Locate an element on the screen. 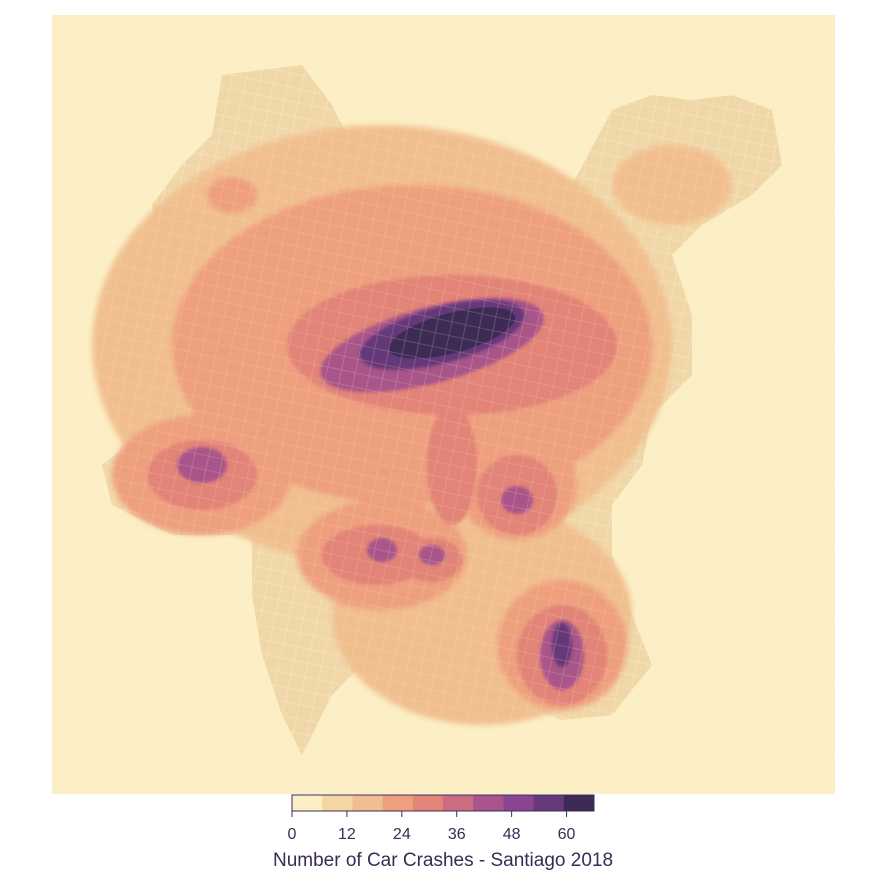  legend-tick-label: 60 is located at coordinates (566, 834).